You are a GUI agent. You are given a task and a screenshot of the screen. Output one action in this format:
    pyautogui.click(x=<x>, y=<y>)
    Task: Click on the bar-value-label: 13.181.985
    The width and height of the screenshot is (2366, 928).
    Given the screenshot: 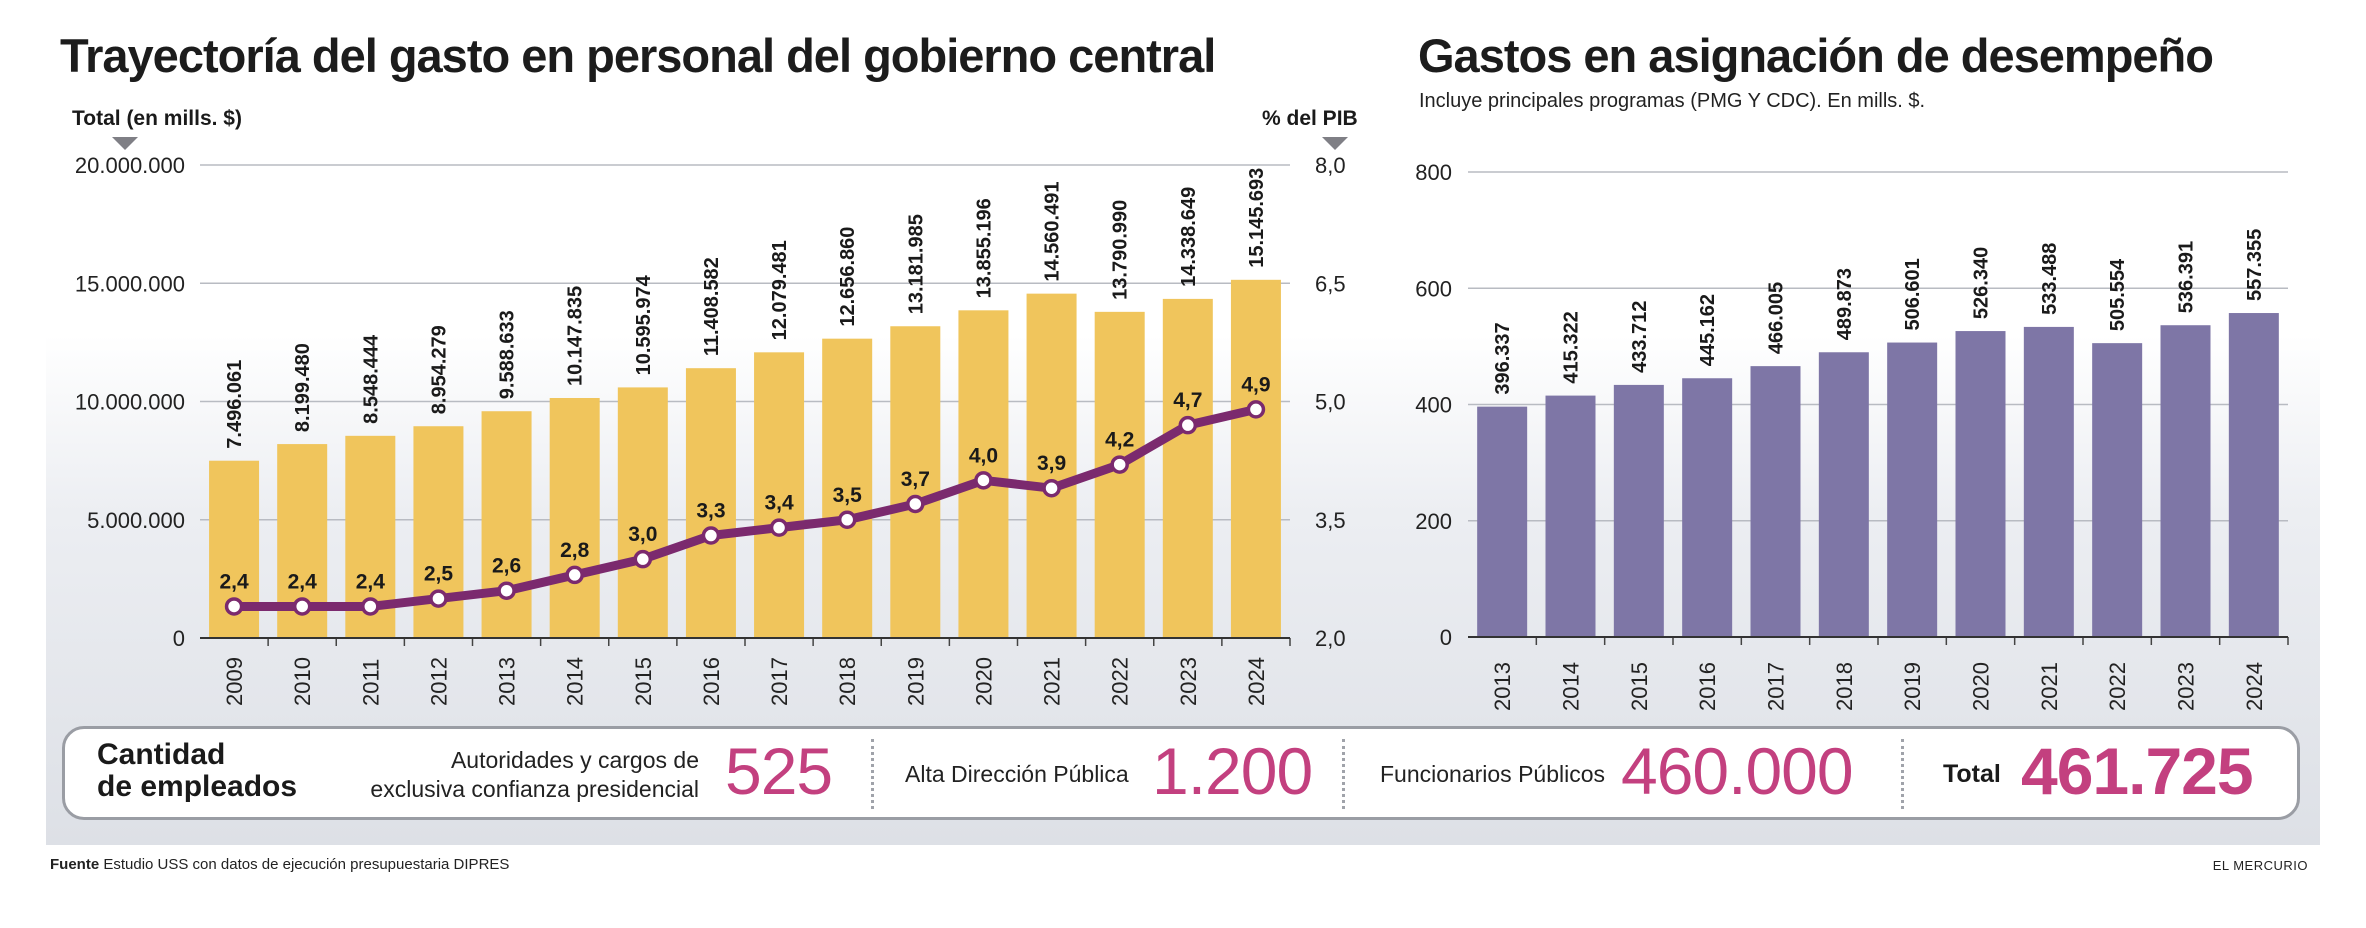 What is the action you would take?
    pyautogui.click(x=916, y=264)
    